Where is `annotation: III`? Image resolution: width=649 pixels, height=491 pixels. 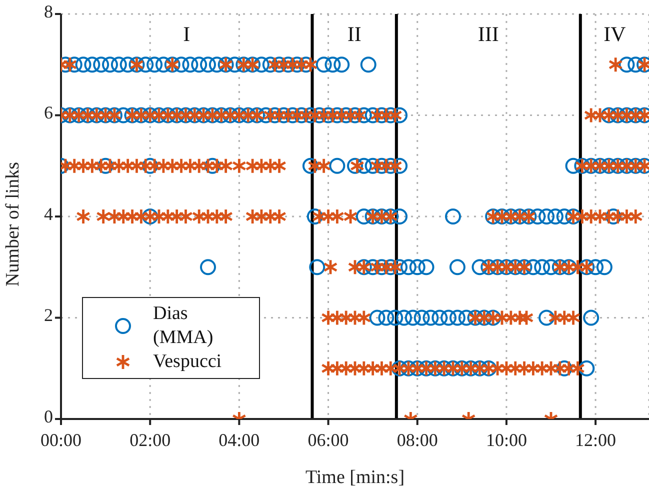
annotation: III is located at coordinates (488, 34).